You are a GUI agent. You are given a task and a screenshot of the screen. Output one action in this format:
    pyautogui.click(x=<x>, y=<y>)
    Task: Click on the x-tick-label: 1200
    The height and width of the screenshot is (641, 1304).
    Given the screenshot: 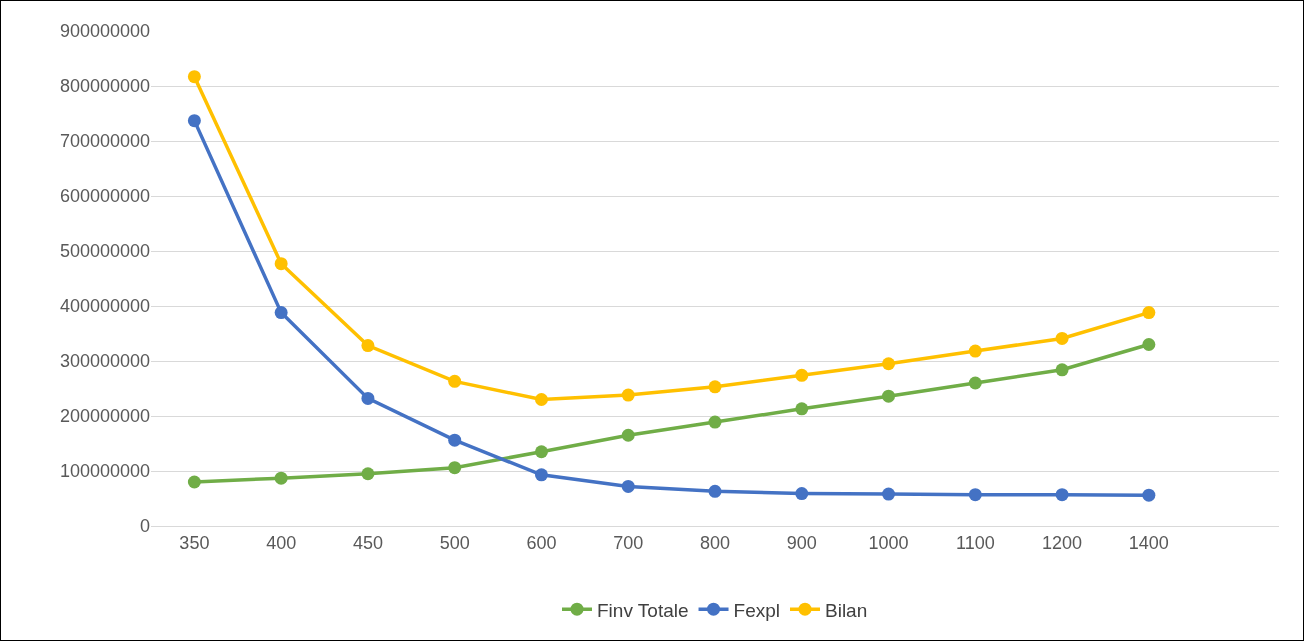 What is the action you would take?
    pyautogui.click(x=1062, y=542)
    